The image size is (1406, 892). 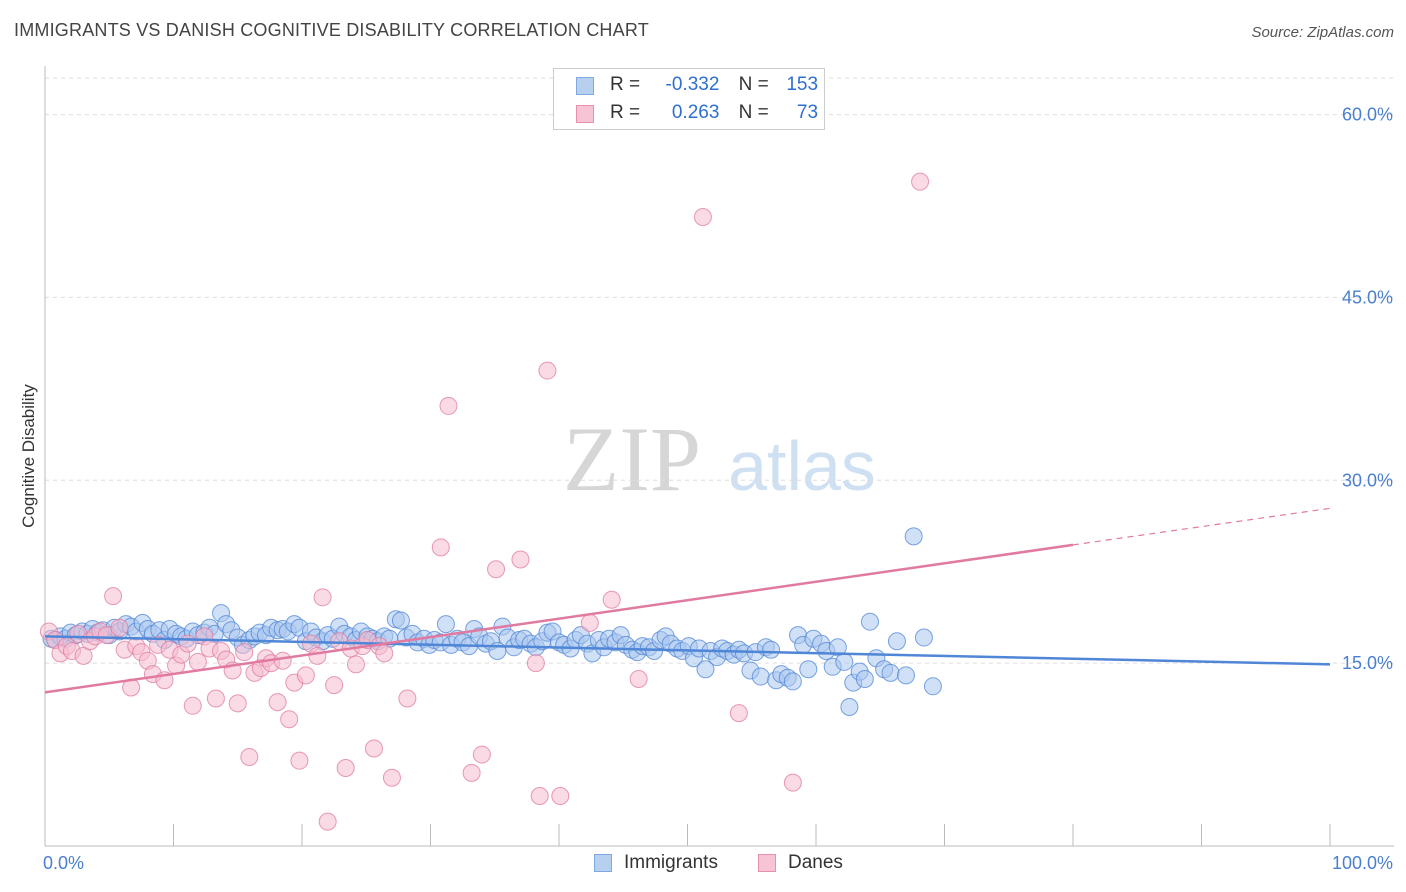 I want to click on correlation-legend: R = -0.332 N = 153 R = 0.263 N = 73, so click(x=689, y=99).